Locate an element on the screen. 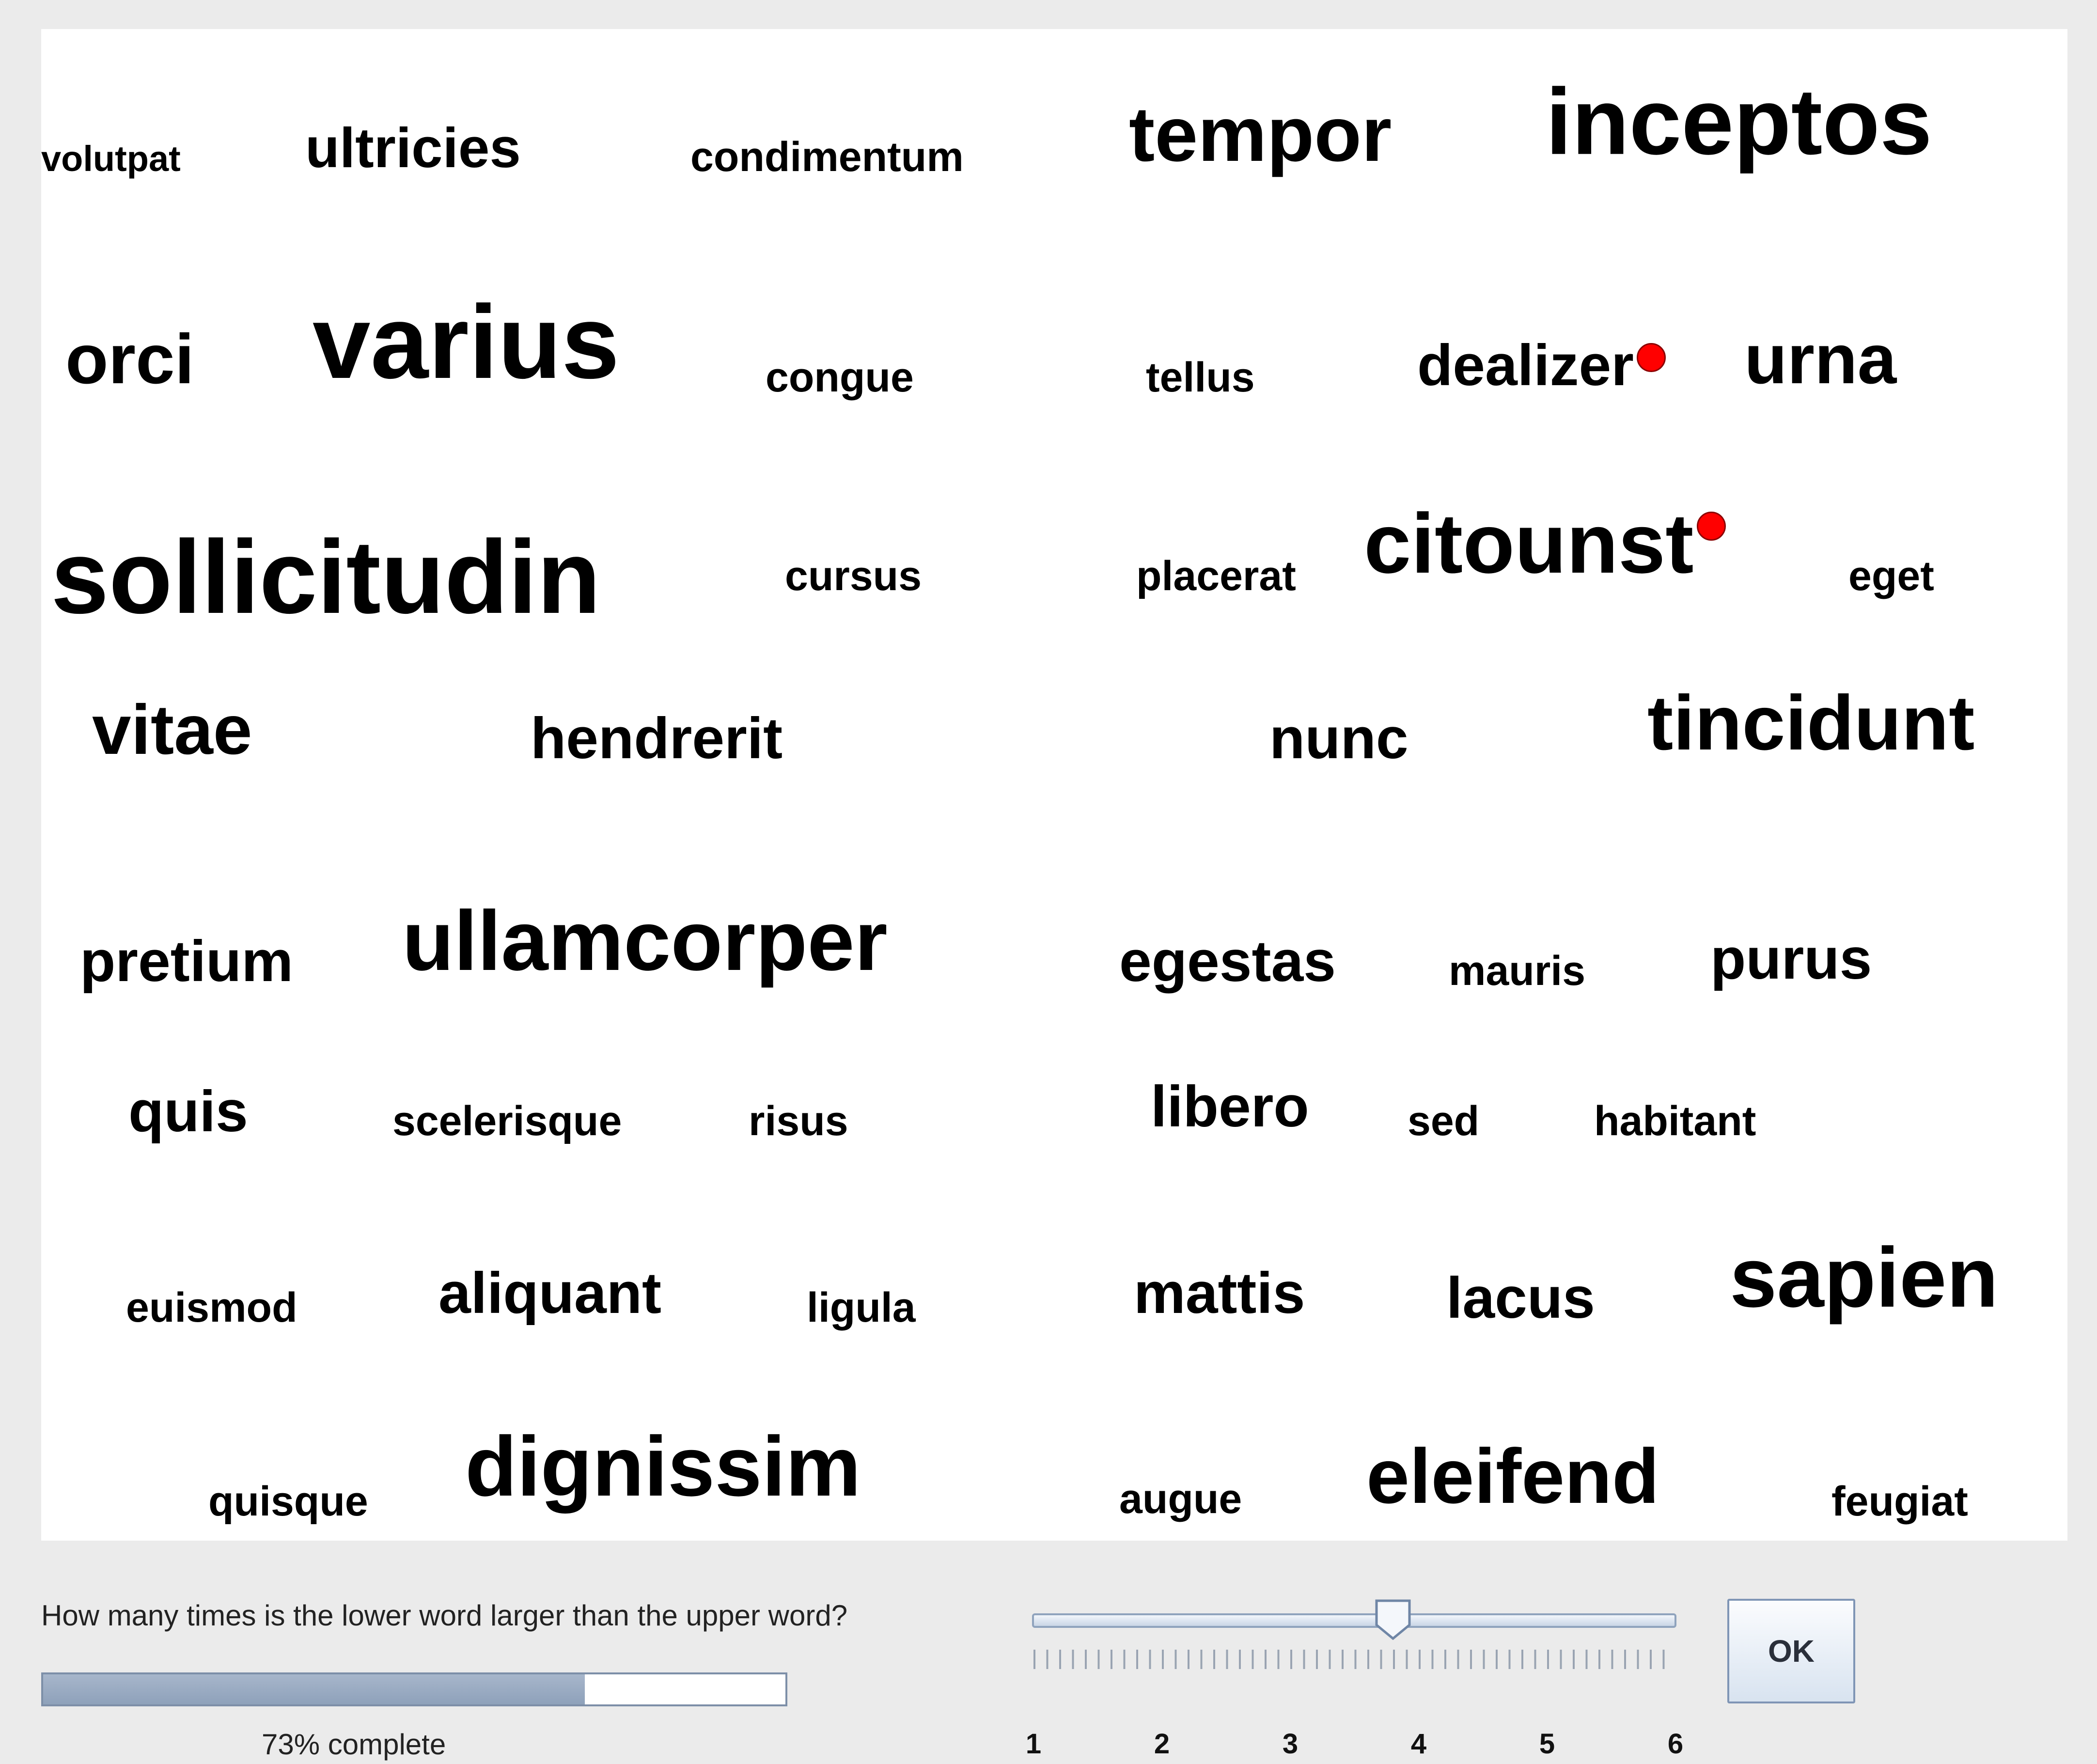  slider-tick-label: 6 is located at coordinates (1676, 1744).